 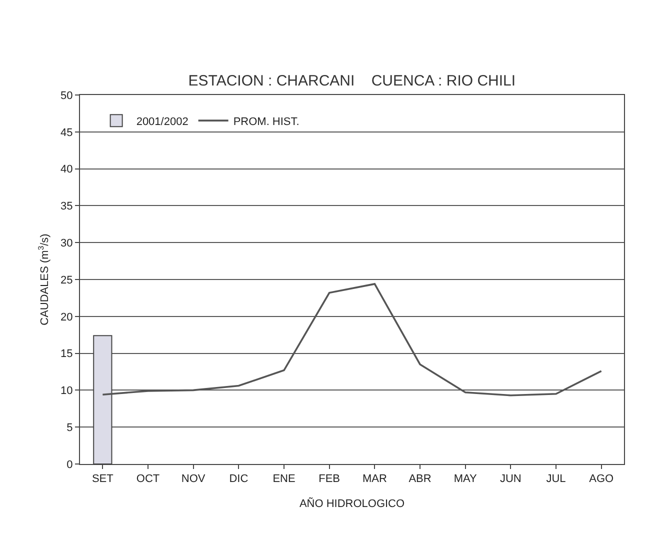 I want to click on y-tick-label: 30, so click(x=66, y=243).